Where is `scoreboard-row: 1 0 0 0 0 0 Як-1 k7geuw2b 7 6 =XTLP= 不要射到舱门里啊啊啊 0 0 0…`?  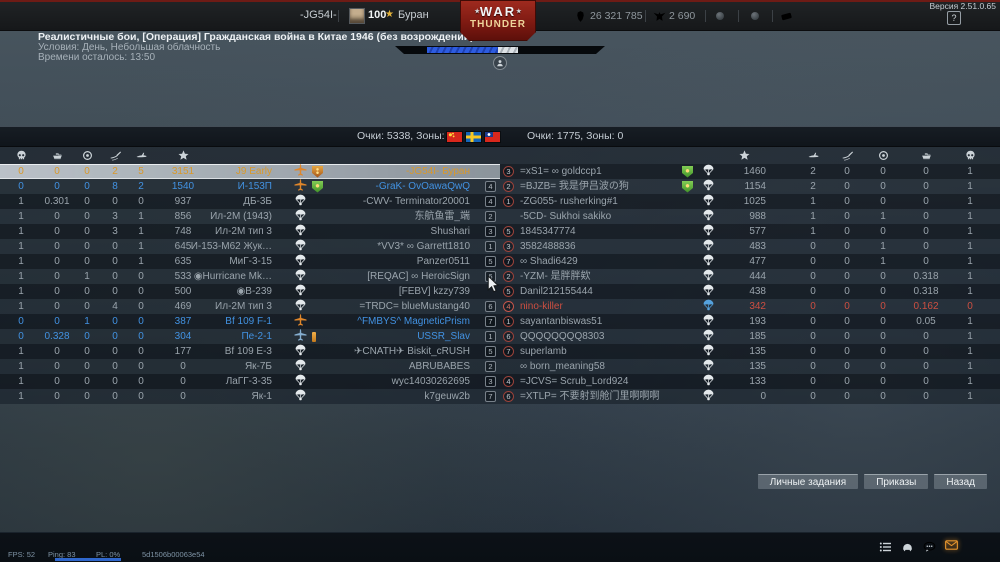 scoreboard-row: 1 0 0 0 0 0 Як-1 k7geuw2b 7 6 =XTLP= 不要射到舱门里啊啊啊 0 0 0… is located at coordinates (500, 396).